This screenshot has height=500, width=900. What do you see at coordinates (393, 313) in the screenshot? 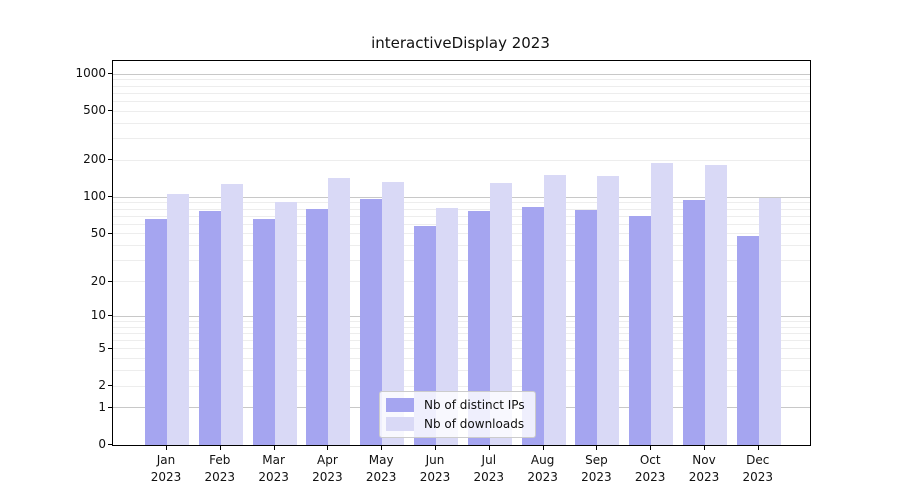
I see `bar-nb-of-downloads-may-2023` at bounding box center [393, 313].